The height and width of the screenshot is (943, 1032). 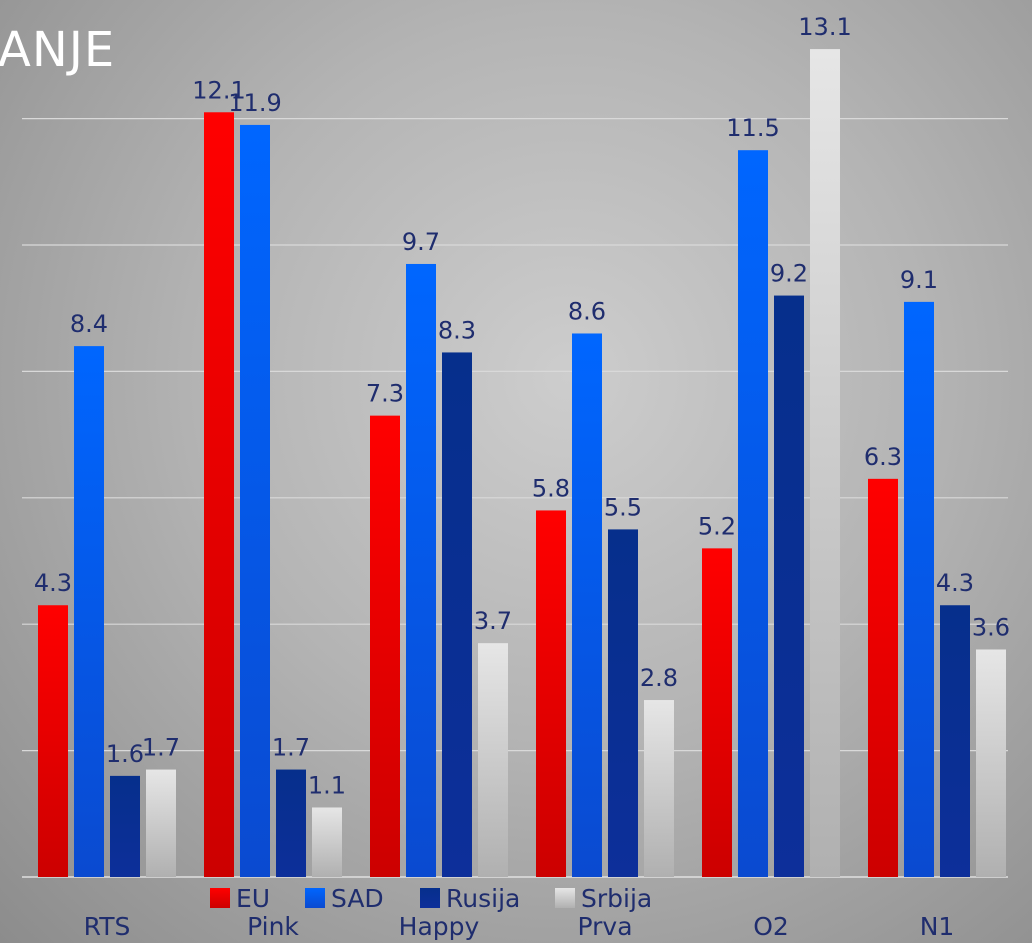 I want to click on legend-swatch-eu, so click(x=220, y=898).